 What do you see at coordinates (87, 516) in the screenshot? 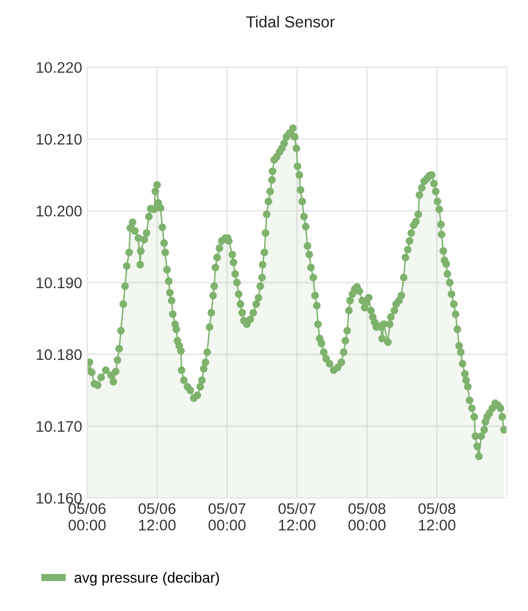
I see `x-tick-label: 05/06 00:00` at bounding box center [87, 516].